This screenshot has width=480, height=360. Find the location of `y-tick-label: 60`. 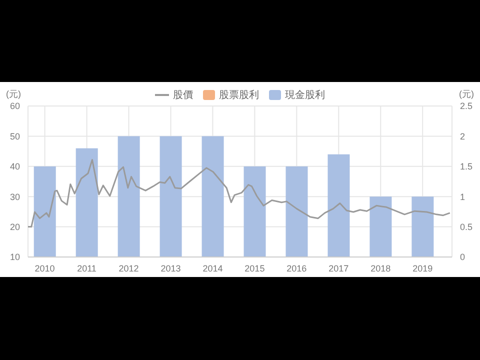

y-tick-label: 60 is located at coordinates (15, 106).